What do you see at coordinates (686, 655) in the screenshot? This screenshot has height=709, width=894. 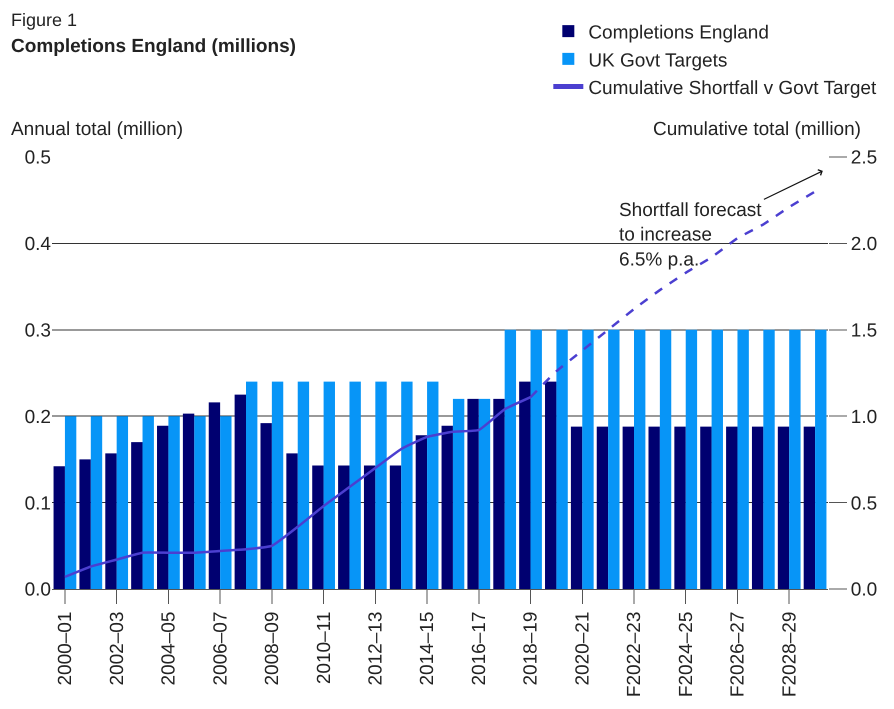 I see `x-tick-label: F2024–25` at bounding box center [686, 655].